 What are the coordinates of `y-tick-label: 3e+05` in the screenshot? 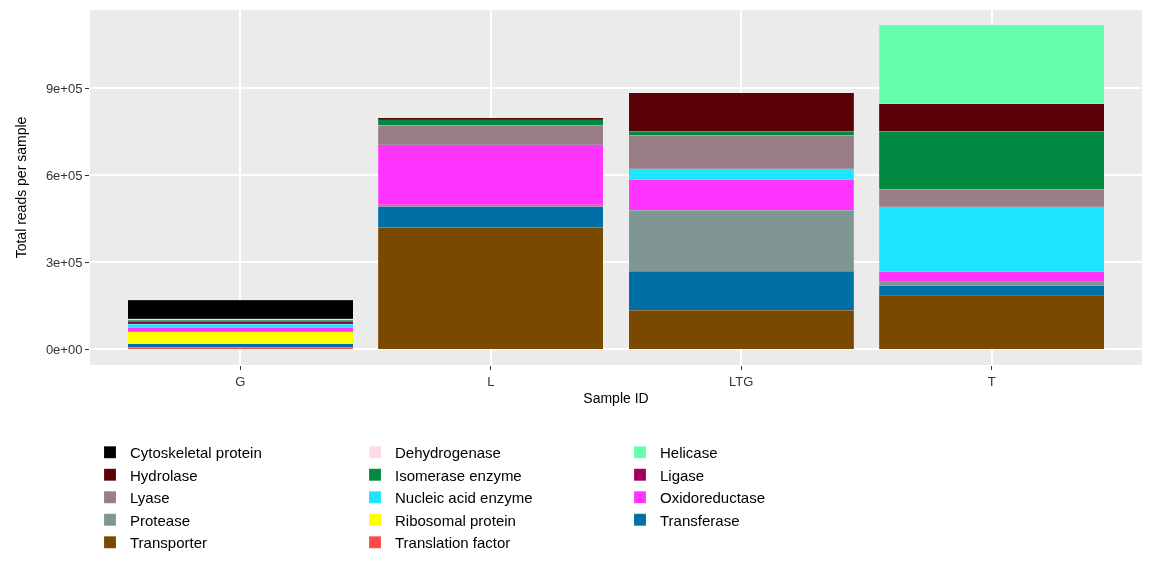 It's located at (64, 262).